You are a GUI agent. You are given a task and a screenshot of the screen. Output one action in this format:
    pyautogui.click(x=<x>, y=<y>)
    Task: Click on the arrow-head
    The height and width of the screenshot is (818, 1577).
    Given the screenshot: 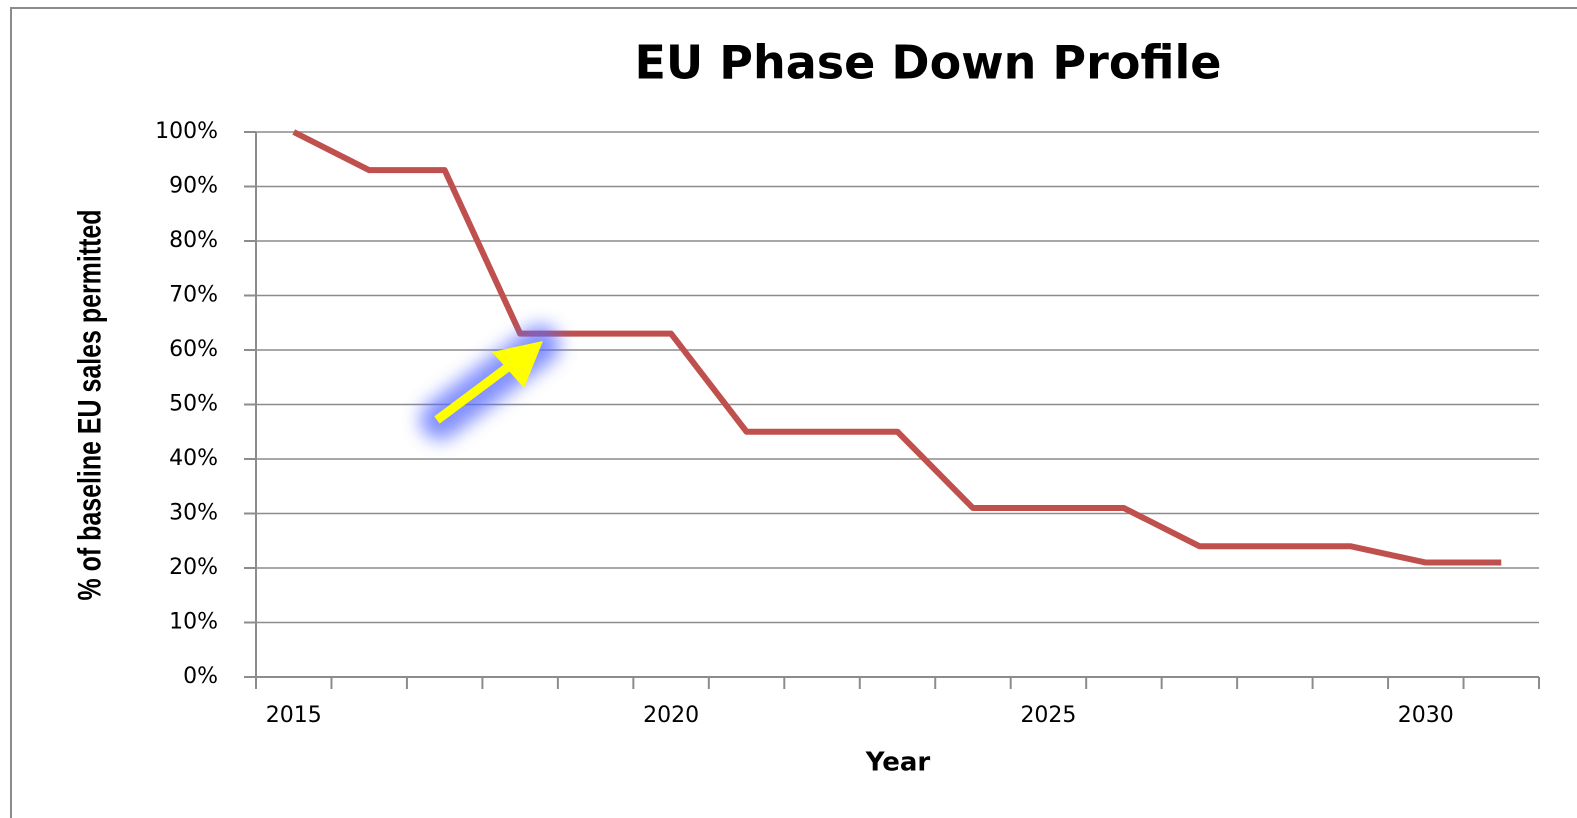 What is the action you would take?
    pyautogui.click(x=517, y=364)
    